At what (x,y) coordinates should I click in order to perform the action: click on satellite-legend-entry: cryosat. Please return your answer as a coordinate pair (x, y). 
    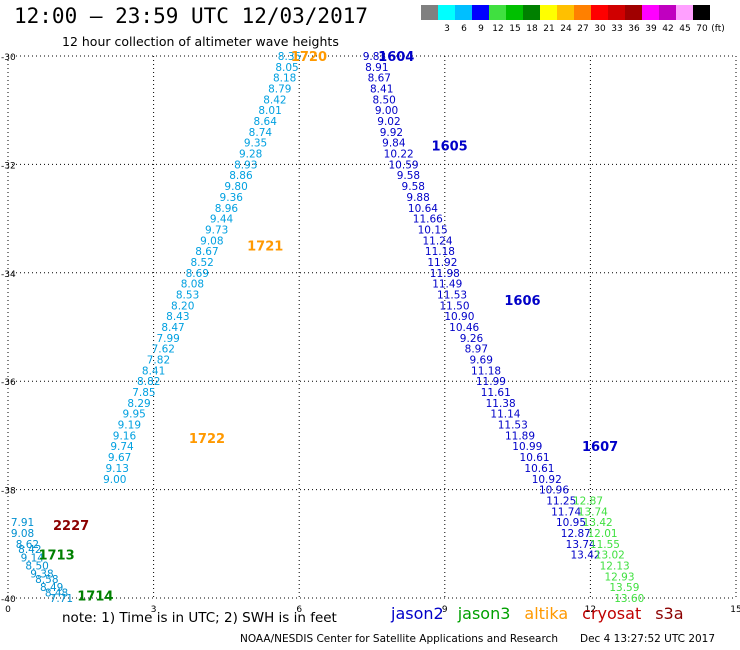
    Looking at the image, I should click on (612, 613).